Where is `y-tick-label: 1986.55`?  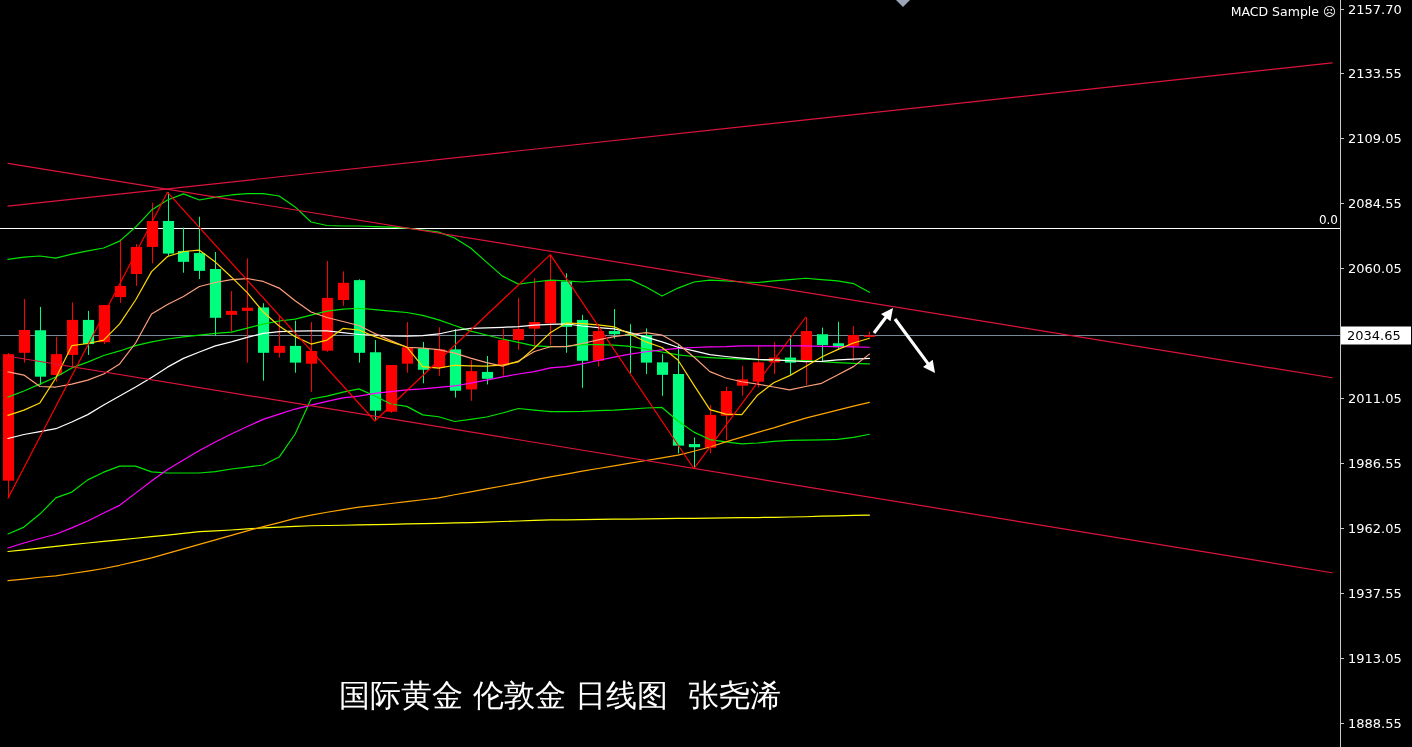
y-tick-label: 1986.55 is located at coordinates (1375, 463).